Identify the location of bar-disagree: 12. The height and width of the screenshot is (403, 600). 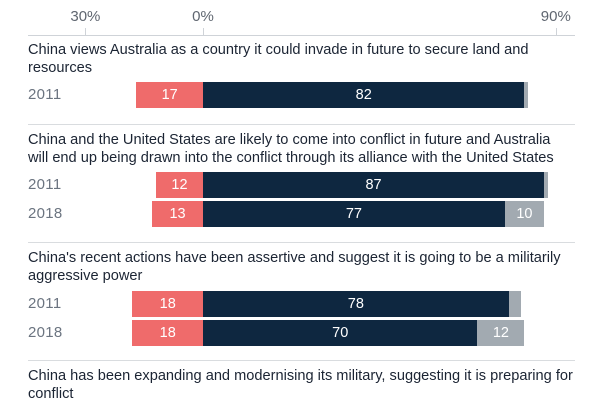
(179, 185).